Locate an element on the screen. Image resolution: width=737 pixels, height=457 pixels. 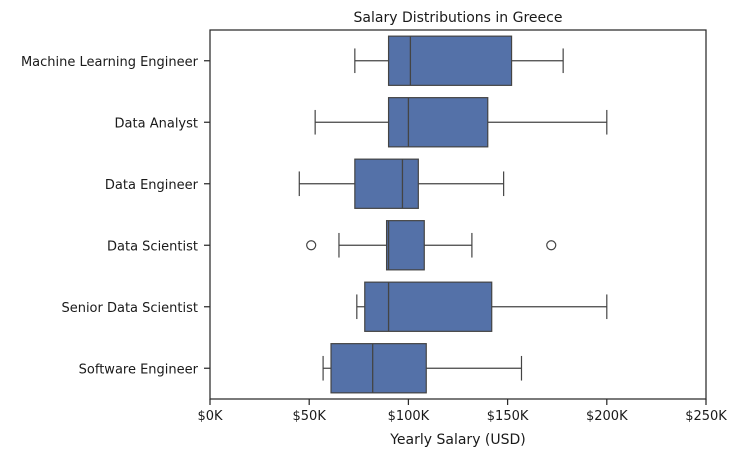
y-tick-label: Data Engineer is located at coordinates (152, 185).